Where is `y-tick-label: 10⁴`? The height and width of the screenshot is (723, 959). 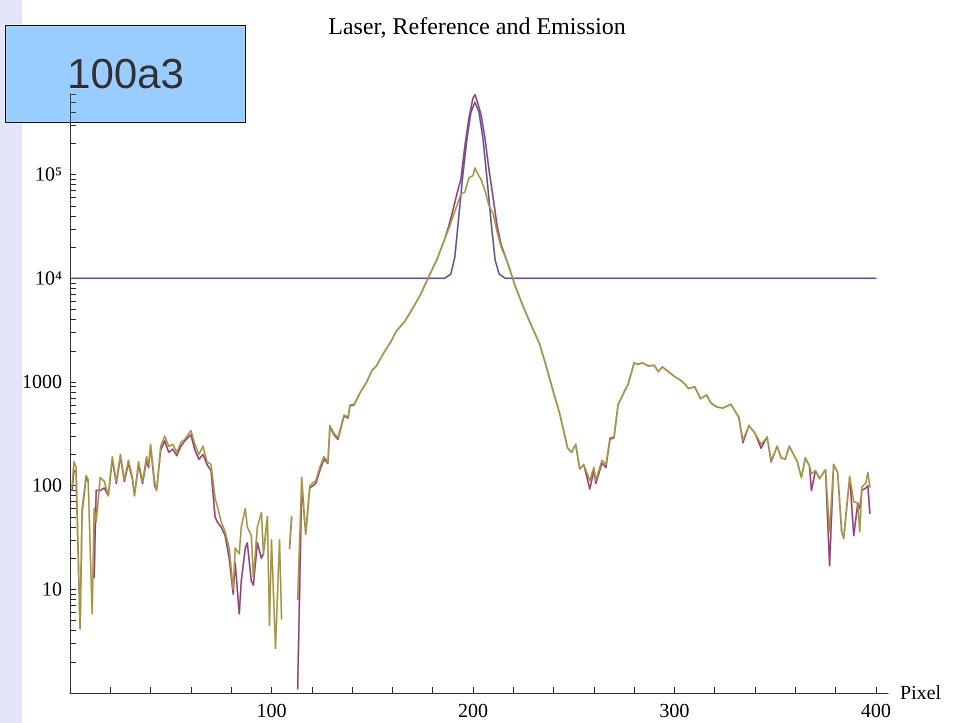
y-tick-label: 10⁴ is located at coordinates (48, 278).